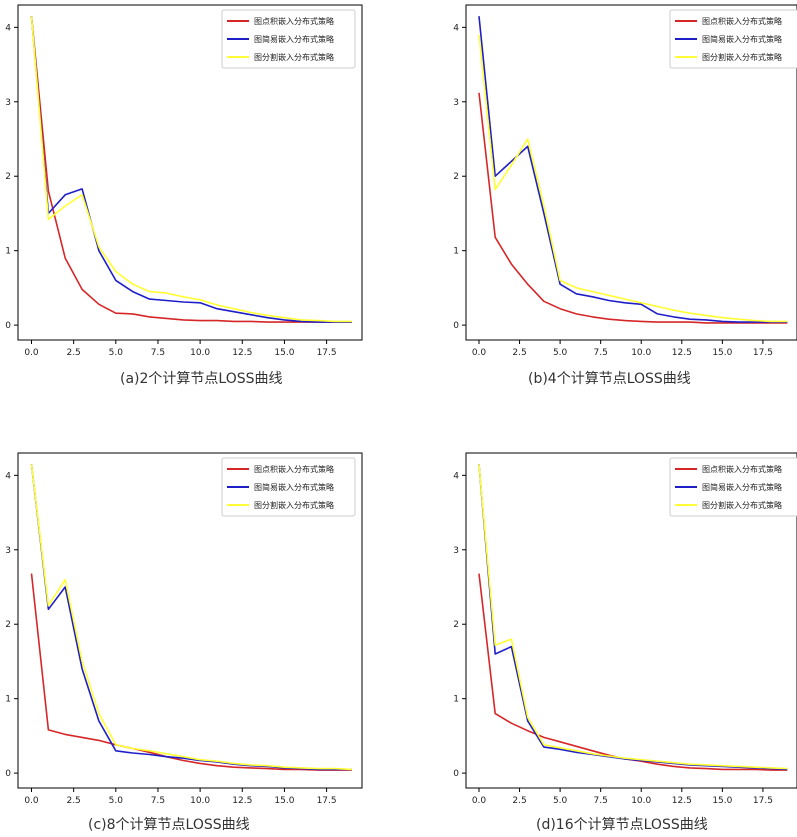 The height and width of the screenshot is (837, 797). Describe the element at coordinates (201, 379) in the screenshot. I see `chart-caption: (a)2个计算节点LOSS曲线` at that location.